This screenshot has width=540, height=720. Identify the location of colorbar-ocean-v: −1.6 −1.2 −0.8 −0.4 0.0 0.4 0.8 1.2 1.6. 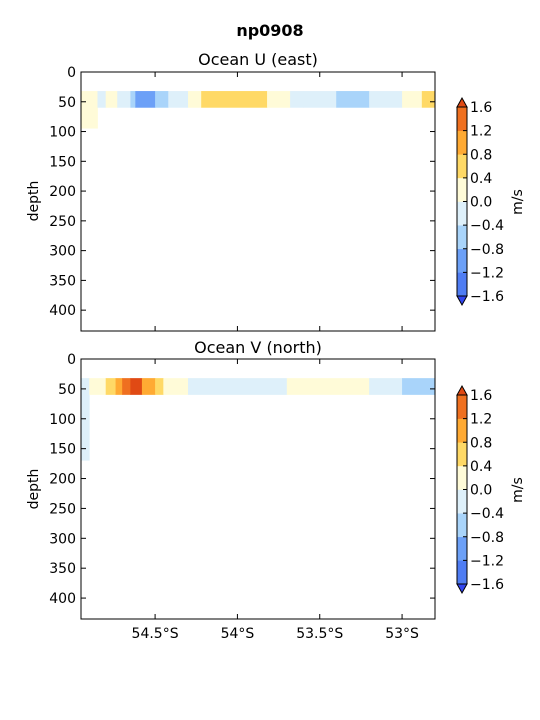
(480, 489).